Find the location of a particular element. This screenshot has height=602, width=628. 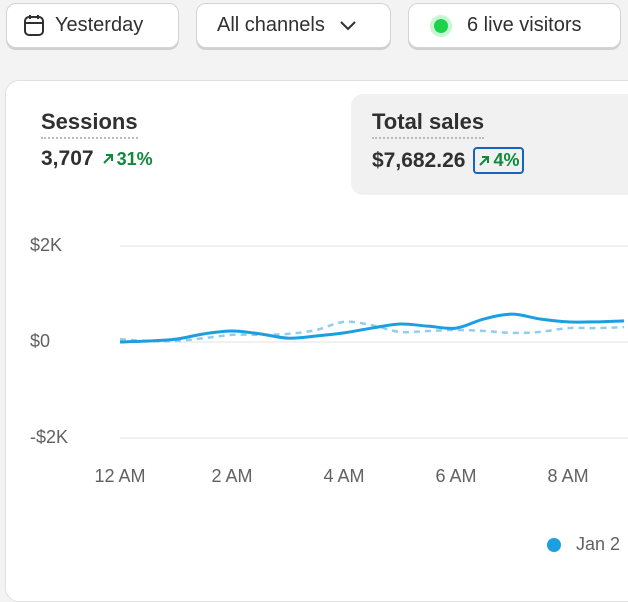

metric-label: Total sales is located at coordinates (428, 124).